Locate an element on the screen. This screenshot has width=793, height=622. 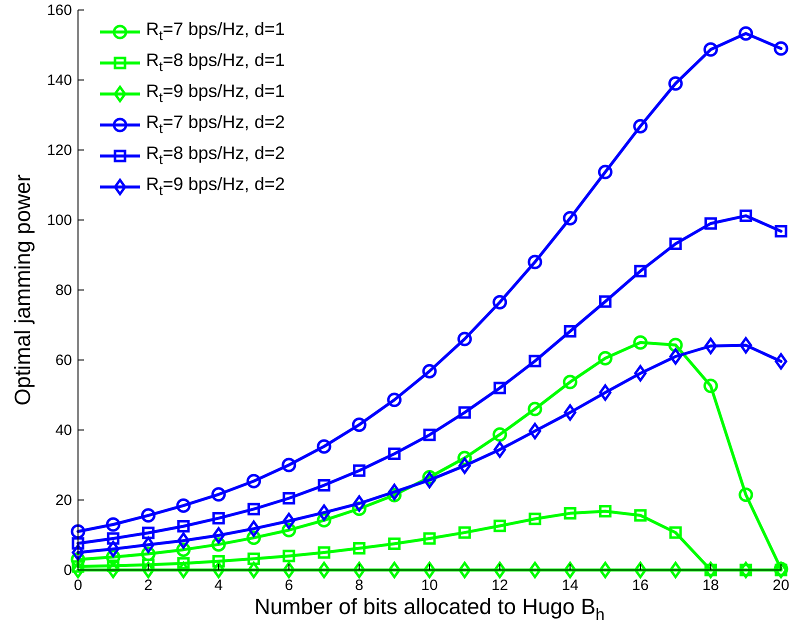
x-tick-label: 18 is located at coordinates (711, 585).